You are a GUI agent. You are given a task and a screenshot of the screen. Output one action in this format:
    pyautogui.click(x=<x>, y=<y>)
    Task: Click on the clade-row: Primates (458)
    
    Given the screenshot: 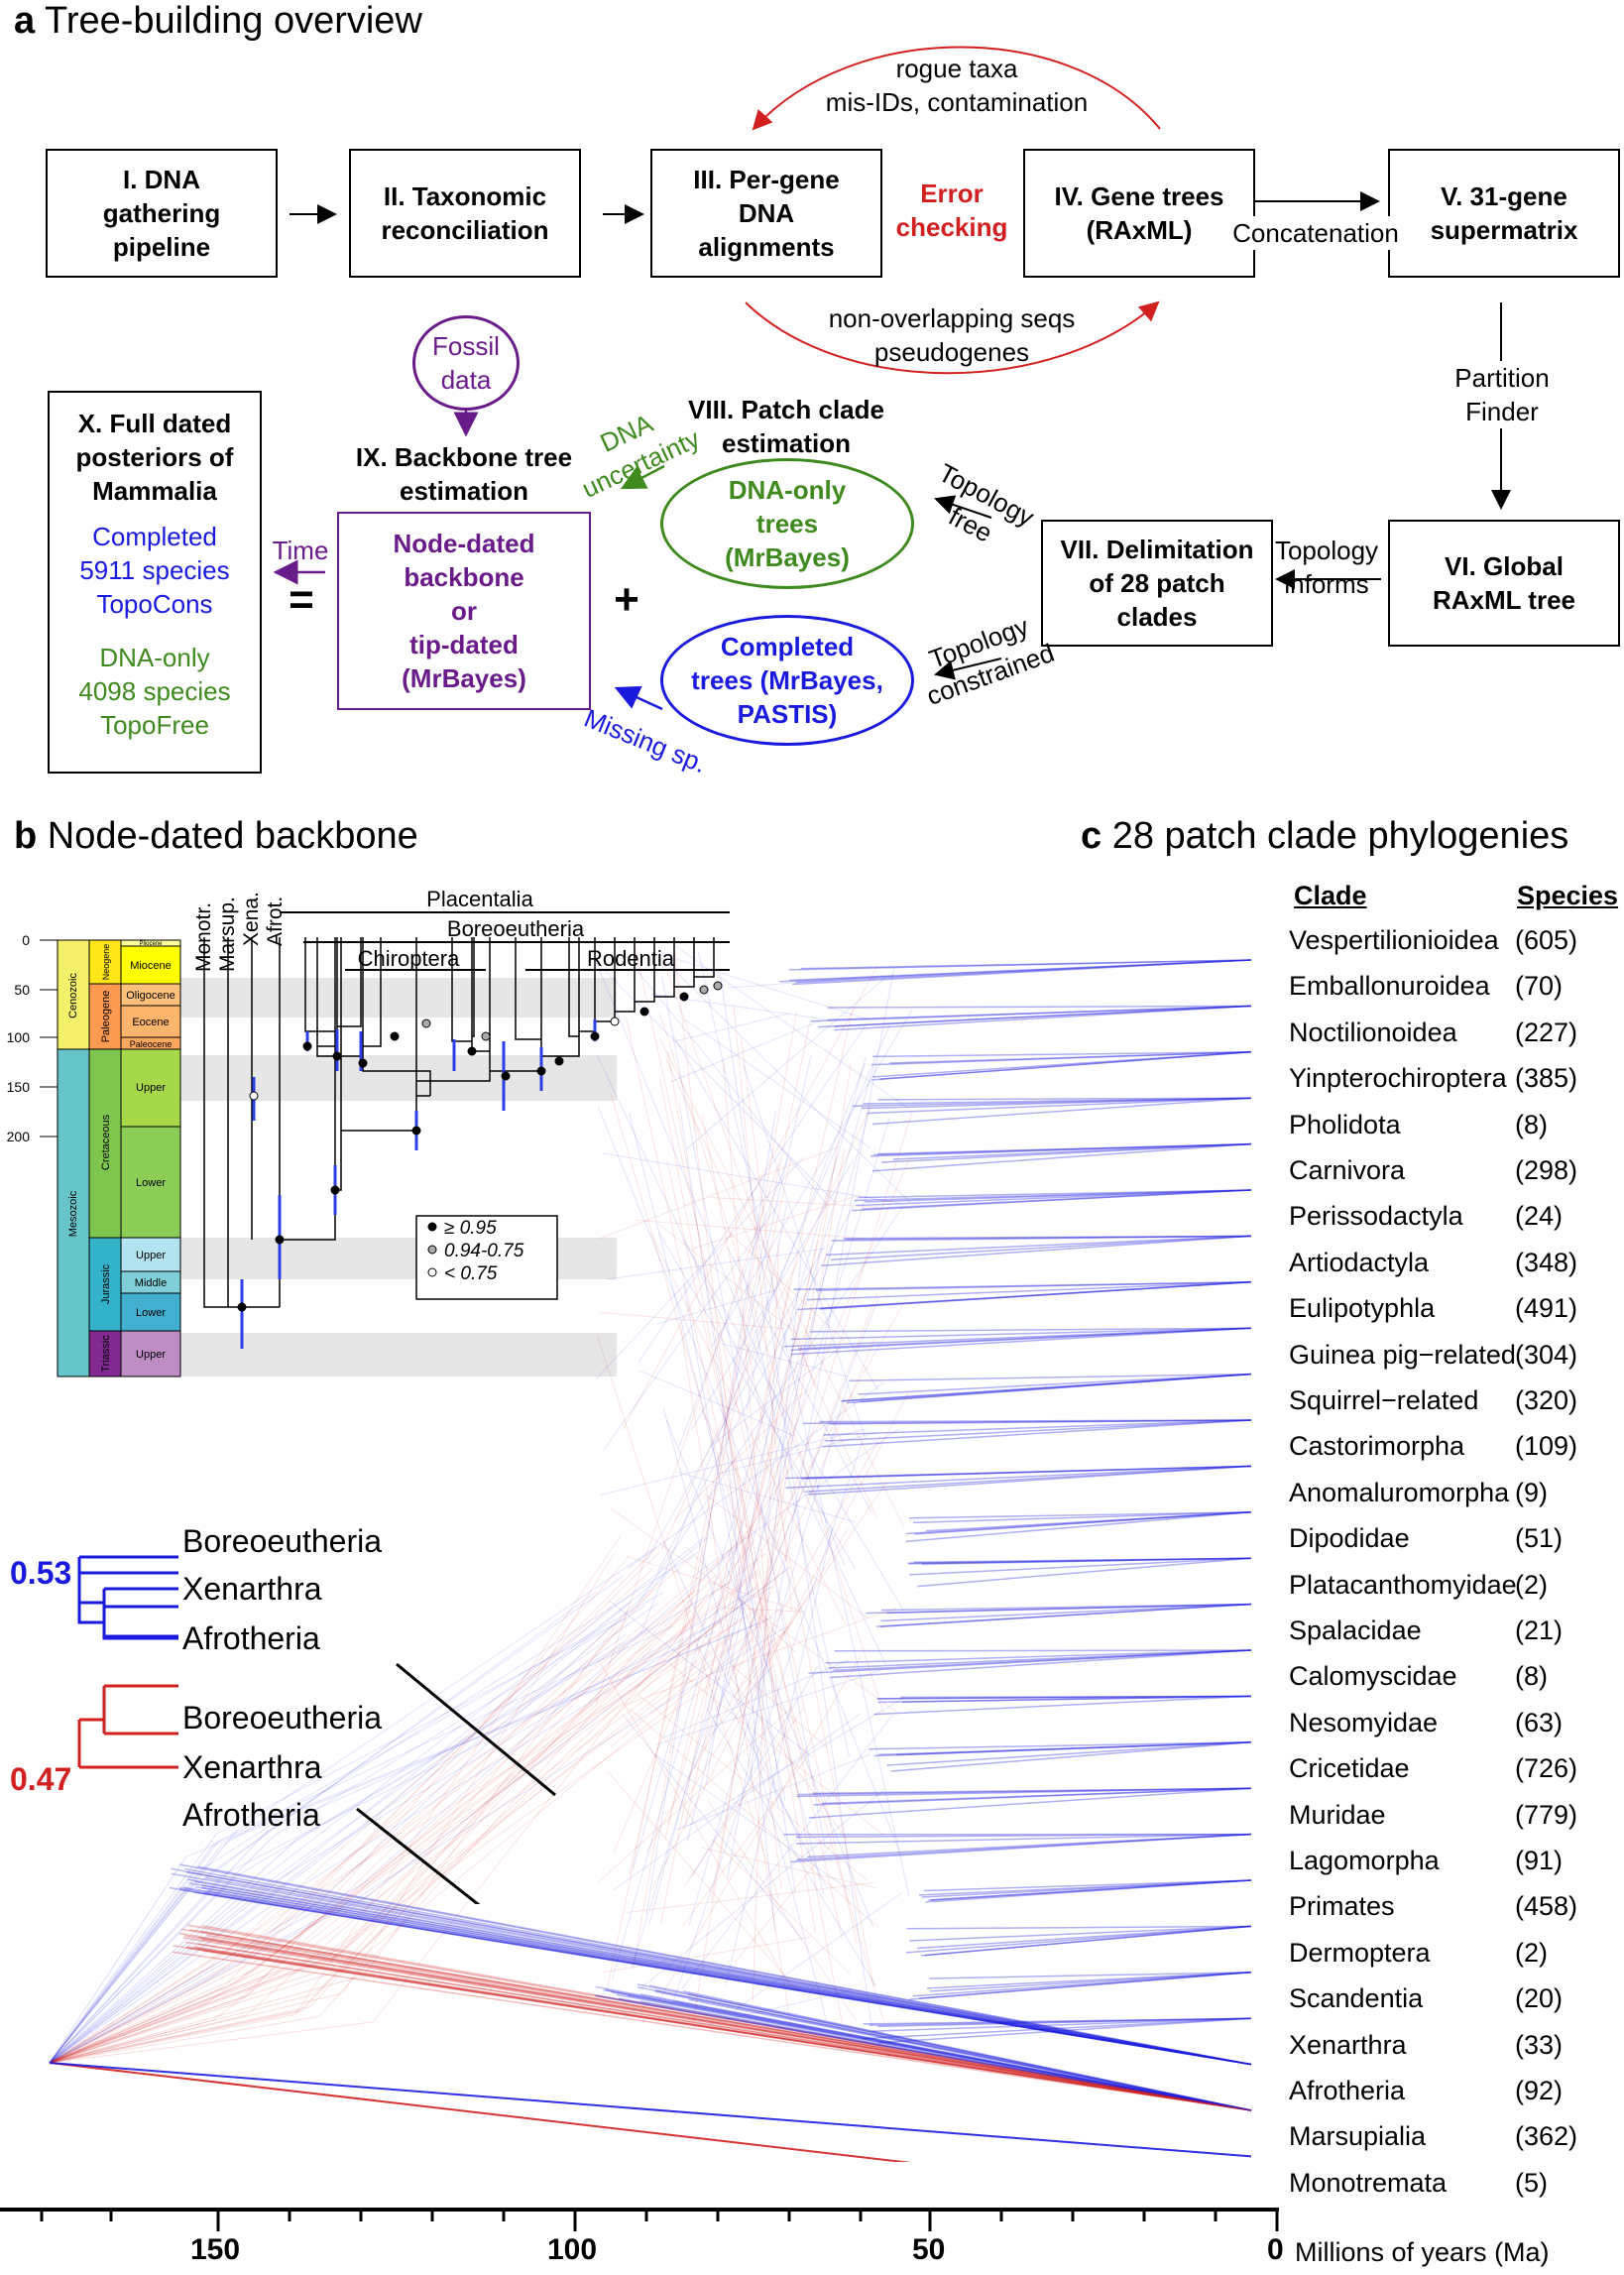 What is the action you would take?
    pyautogui.click(x=1452, y=1906)
    